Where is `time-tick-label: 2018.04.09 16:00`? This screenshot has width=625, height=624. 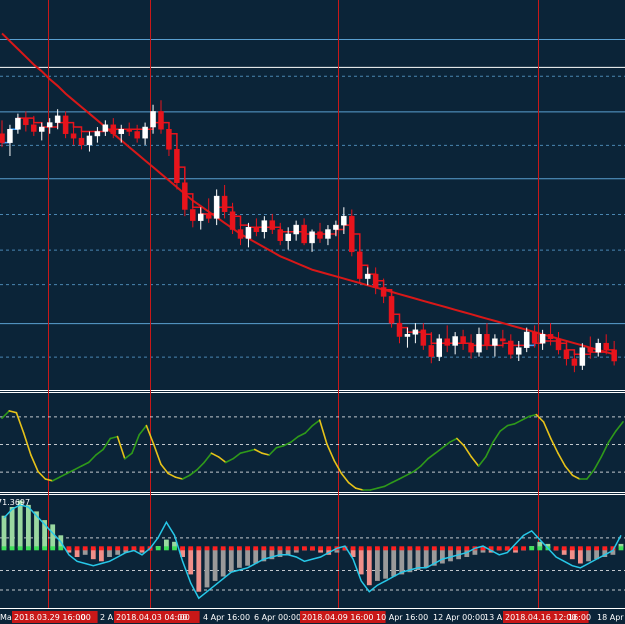
time-tick-label: 2018.04.09 16:00 is located at coordinates (337, 617).